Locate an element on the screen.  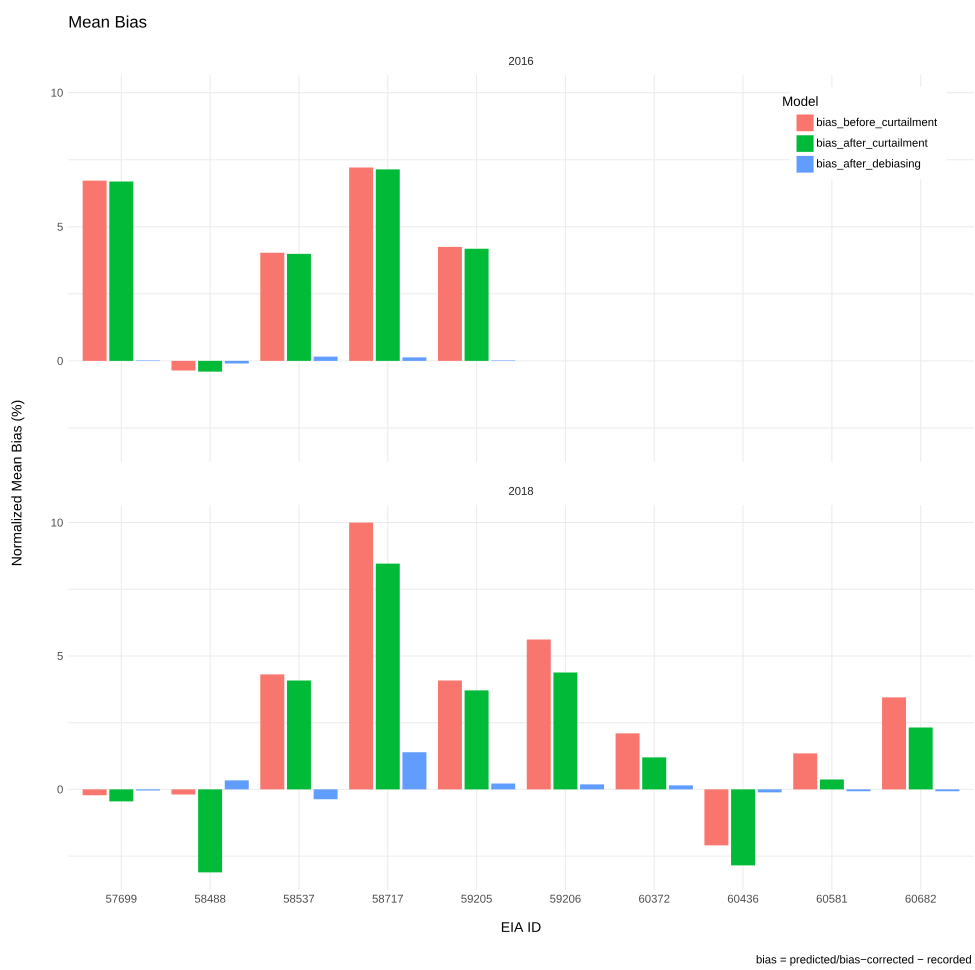
chart-subtitle: 2016 is located at coordinates (521, 60).